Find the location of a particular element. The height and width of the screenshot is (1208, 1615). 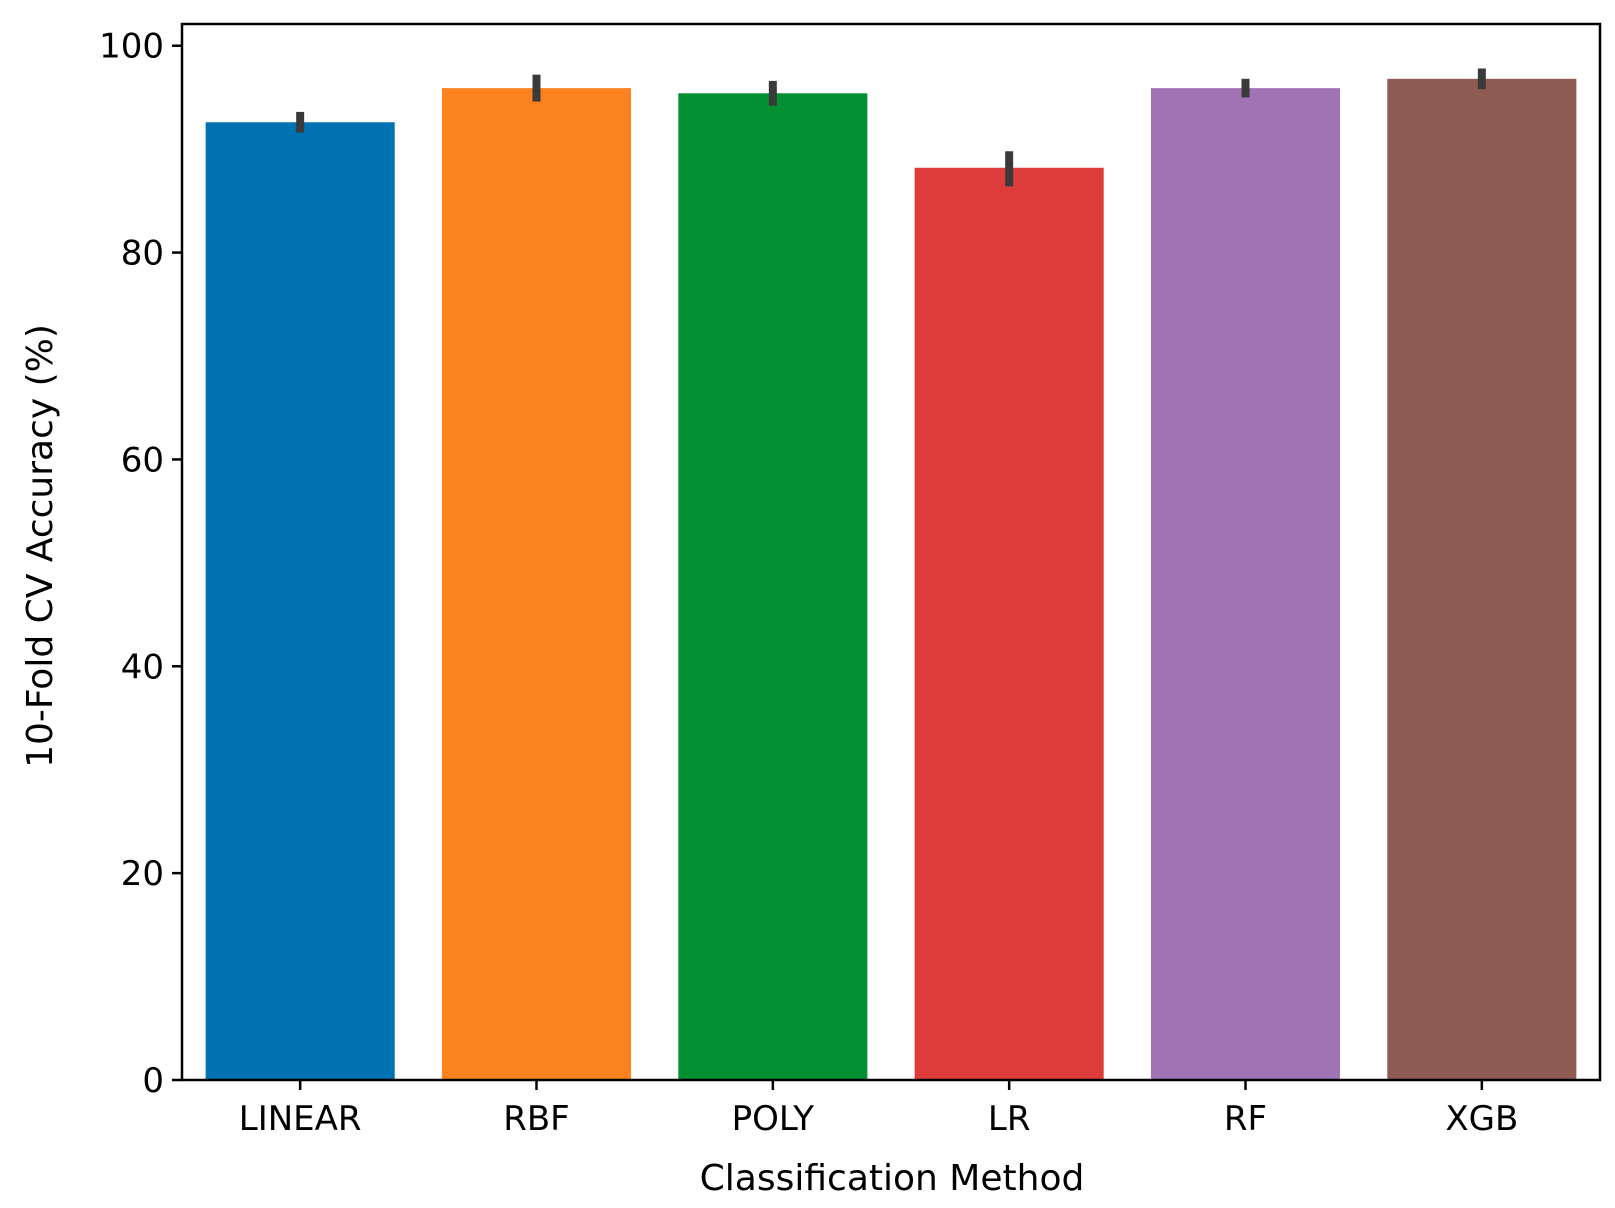

x-tick-label-xgb: XGB is located at coordinates (1481, 1119).